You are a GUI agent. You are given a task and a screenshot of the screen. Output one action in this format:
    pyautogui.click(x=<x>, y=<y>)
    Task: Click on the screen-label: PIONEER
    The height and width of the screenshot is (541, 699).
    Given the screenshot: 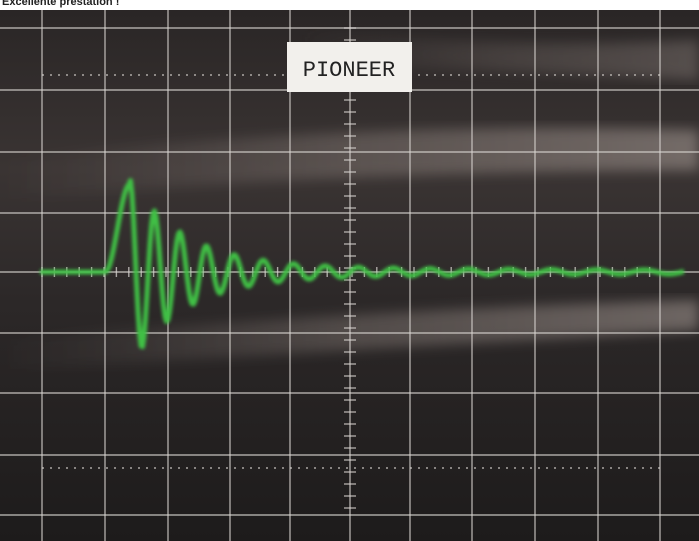 What is the action you would take?
    pyautogui.click(x=349, y=70)
    